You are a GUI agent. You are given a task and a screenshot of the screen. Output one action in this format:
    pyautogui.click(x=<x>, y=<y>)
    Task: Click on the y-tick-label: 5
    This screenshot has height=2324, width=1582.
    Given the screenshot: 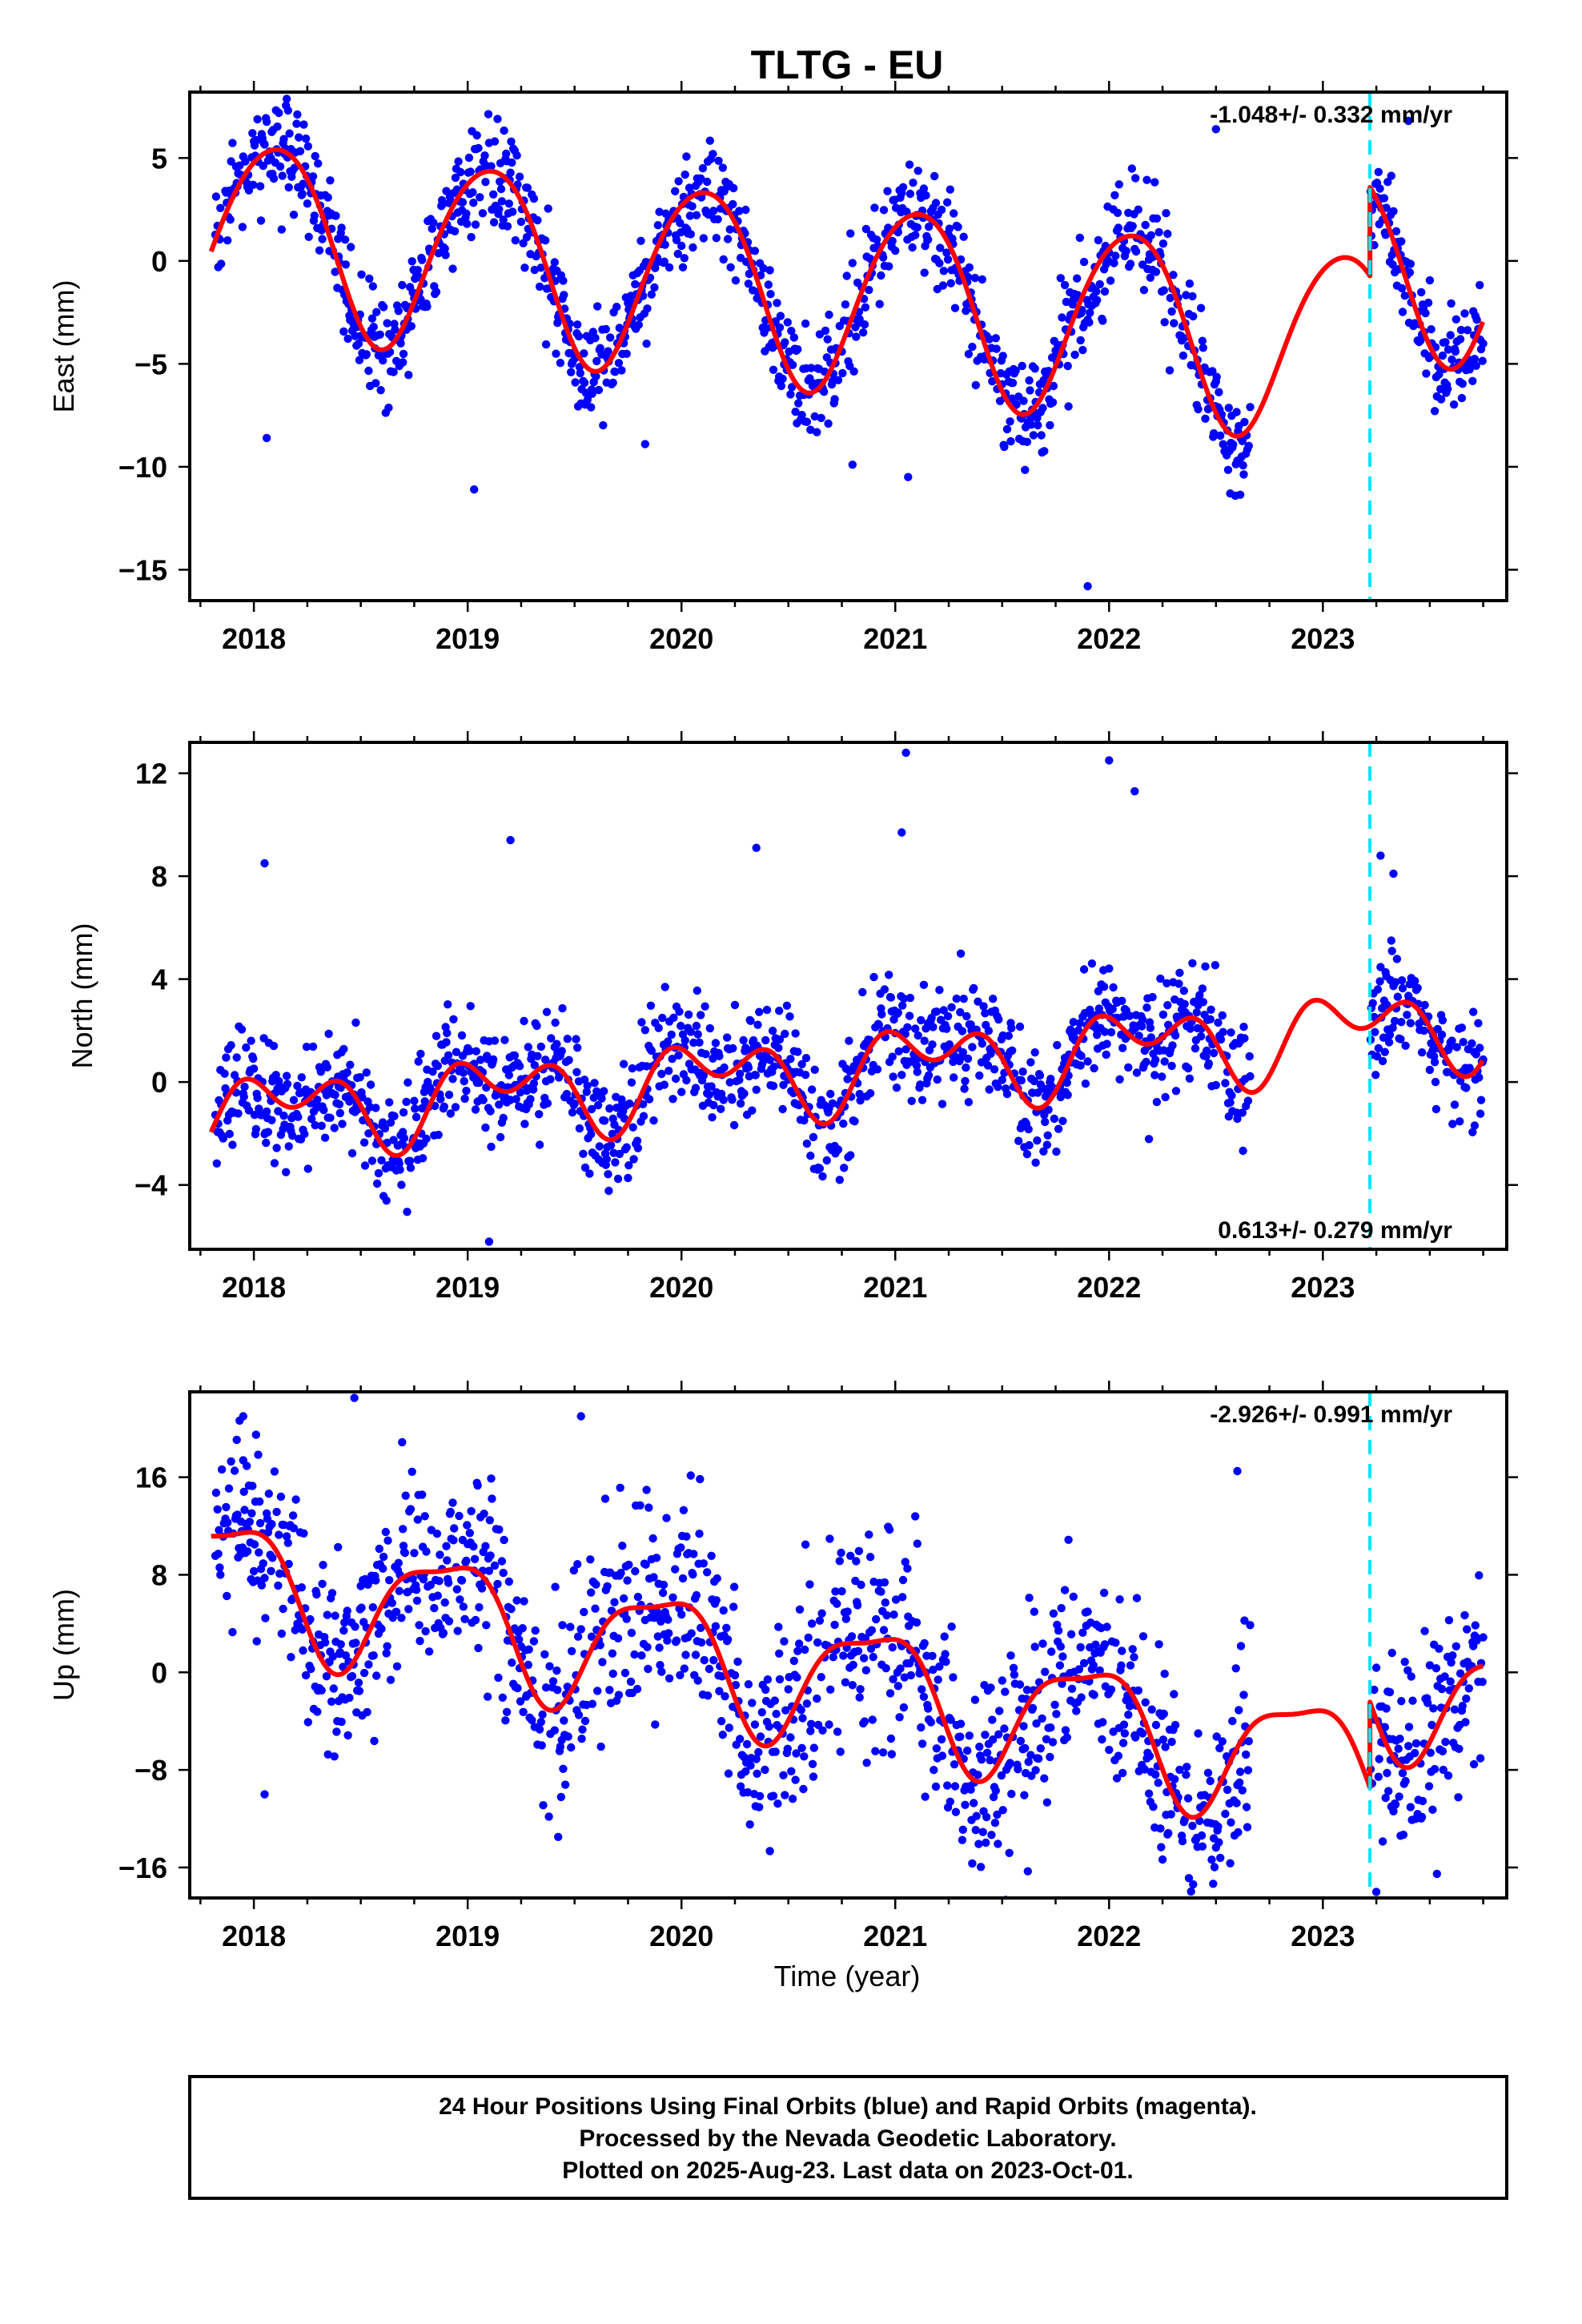 What is the action you would take?
    pyautogui.click(x=159, y=158)
    